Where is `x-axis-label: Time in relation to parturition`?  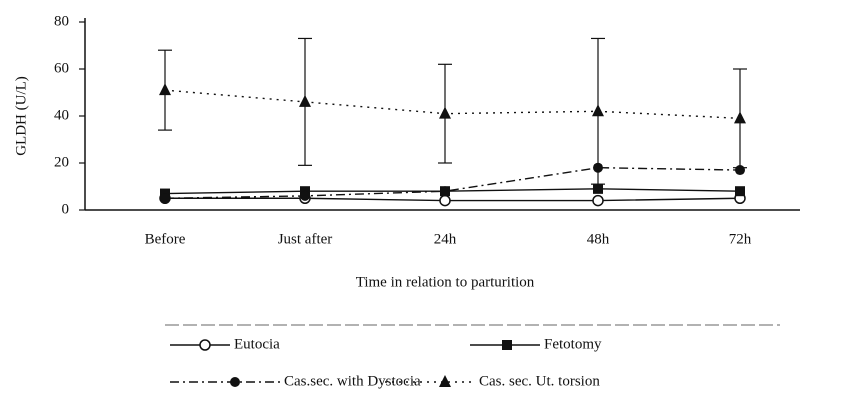 x-axis-label: Time in relation to parturition is located at coordinates (445, 282).